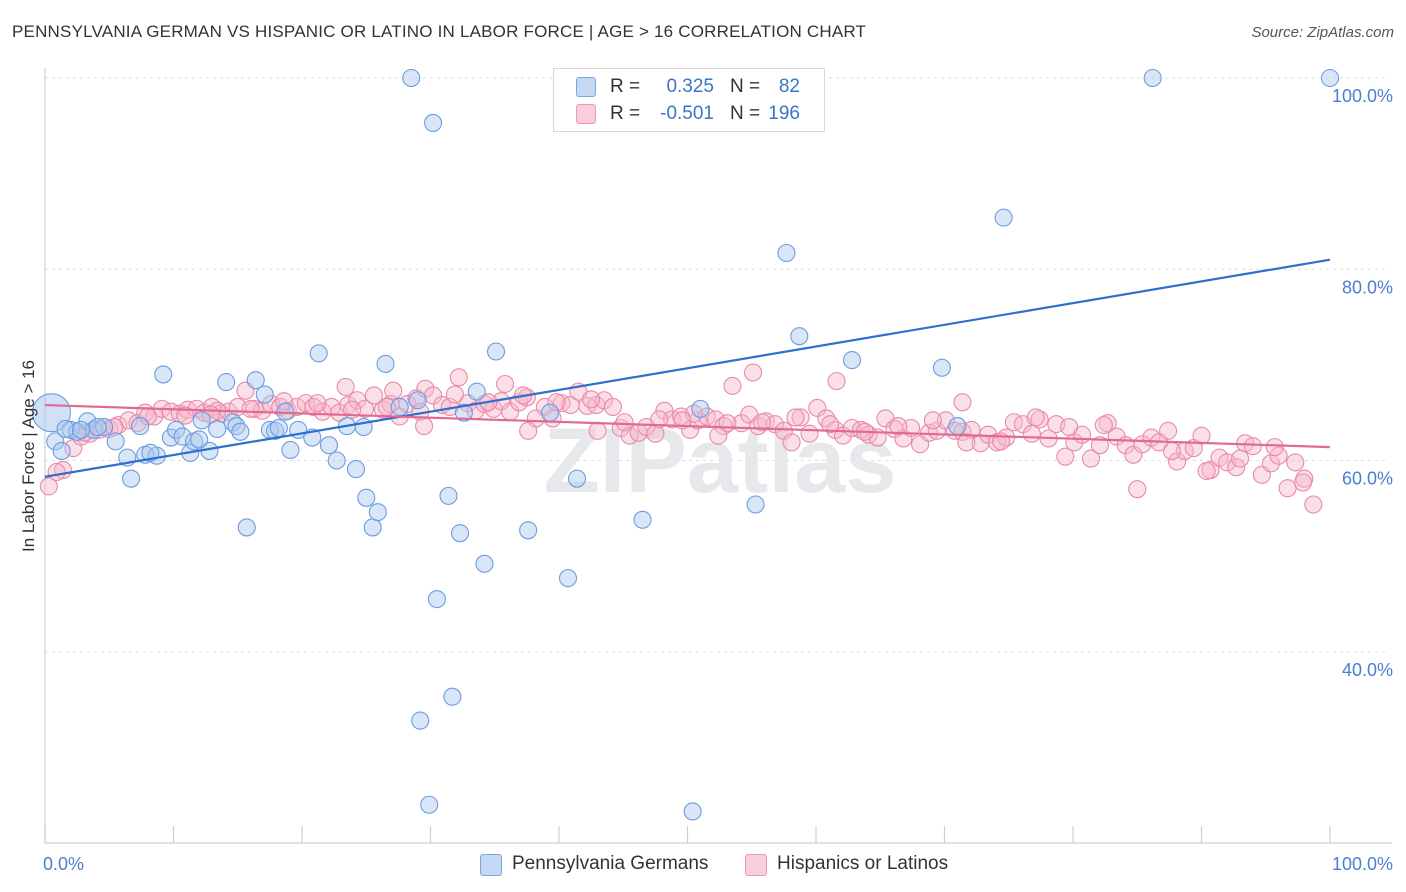  I want to click on y-tick-label: 60.0%, so click(1367, 479).